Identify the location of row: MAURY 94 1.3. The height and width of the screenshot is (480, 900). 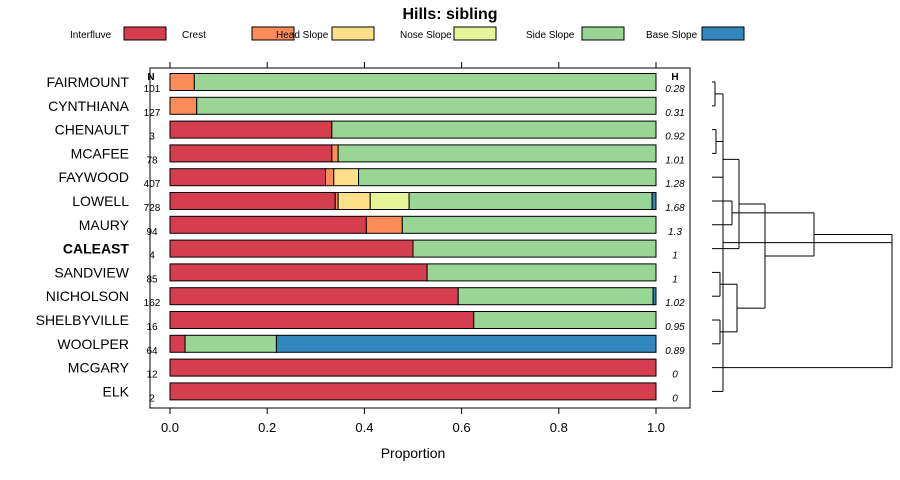
(380, 226).